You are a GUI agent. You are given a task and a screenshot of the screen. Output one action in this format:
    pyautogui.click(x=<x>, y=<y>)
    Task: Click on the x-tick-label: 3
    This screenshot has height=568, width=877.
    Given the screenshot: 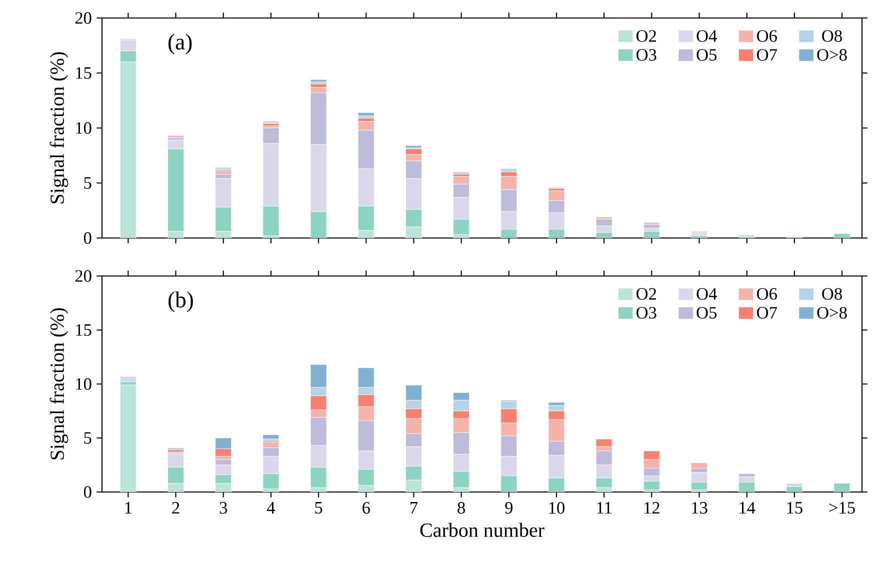 What is the action you would take?
    pyautogui.click(x=224, y=508)
    